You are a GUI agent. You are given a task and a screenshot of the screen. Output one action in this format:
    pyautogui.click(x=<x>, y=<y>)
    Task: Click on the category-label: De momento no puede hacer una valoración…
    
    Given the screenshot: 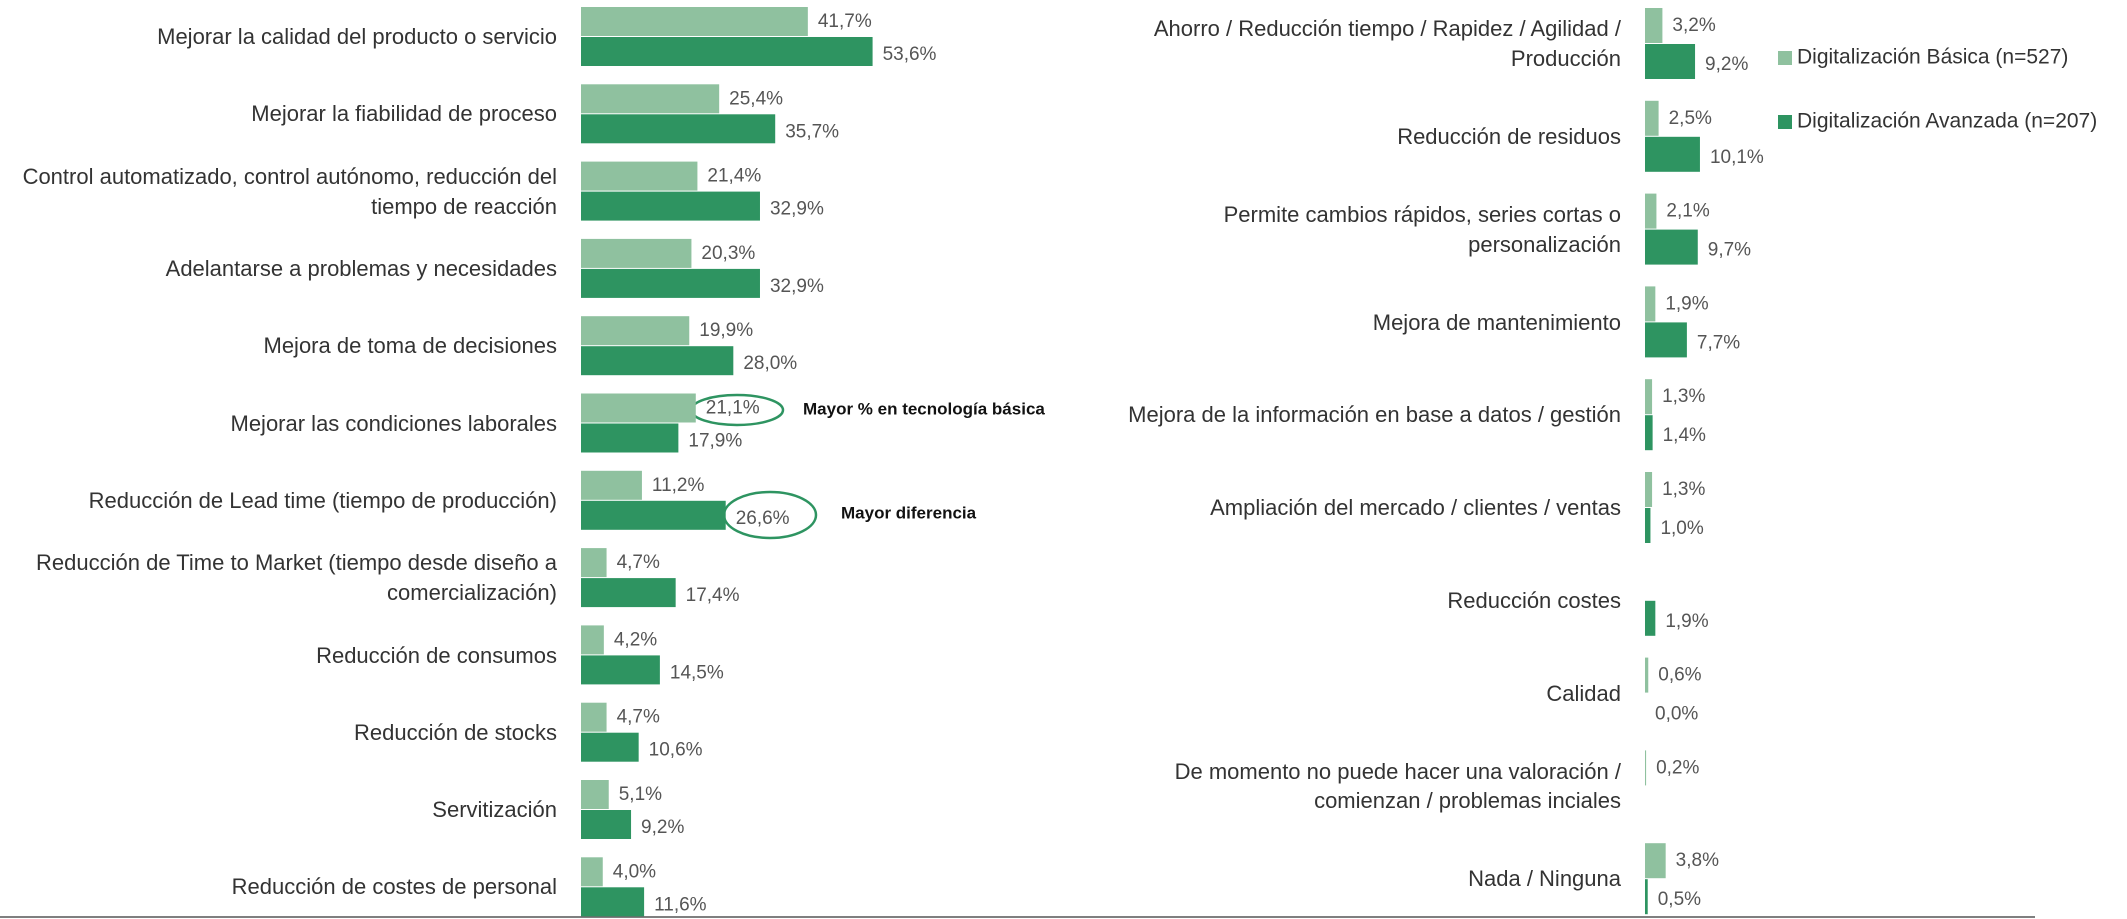 What is the action you would take?
    pyautogui.click(x=1397, y=786)
    